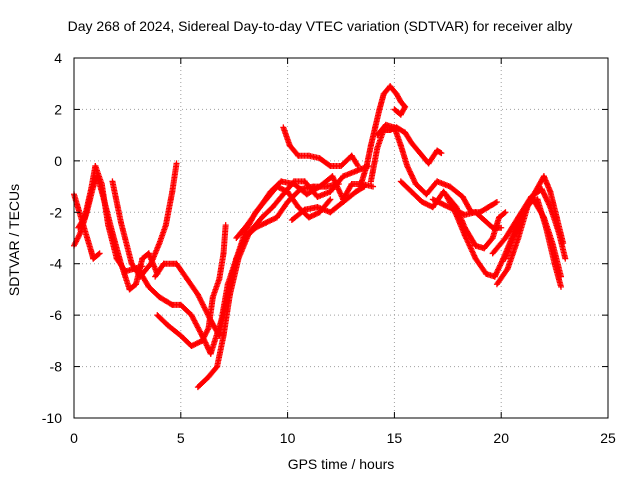 The height and width of the screenshot is (480, 640). I want to click on x-axis-label: GPS time / hours, so click(341, 464).